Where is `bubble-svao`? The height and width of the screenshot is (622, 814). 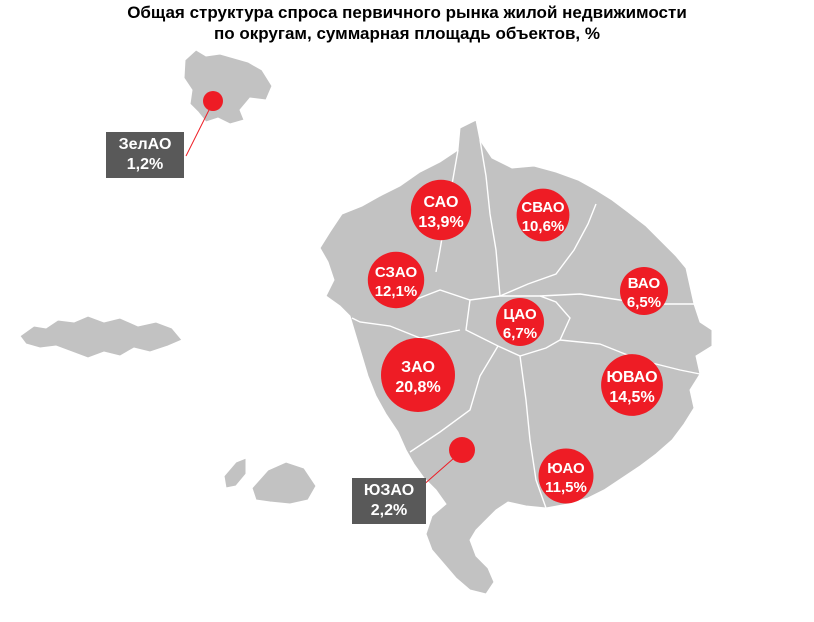
bubble-svao is located at coordinates (543, 215).